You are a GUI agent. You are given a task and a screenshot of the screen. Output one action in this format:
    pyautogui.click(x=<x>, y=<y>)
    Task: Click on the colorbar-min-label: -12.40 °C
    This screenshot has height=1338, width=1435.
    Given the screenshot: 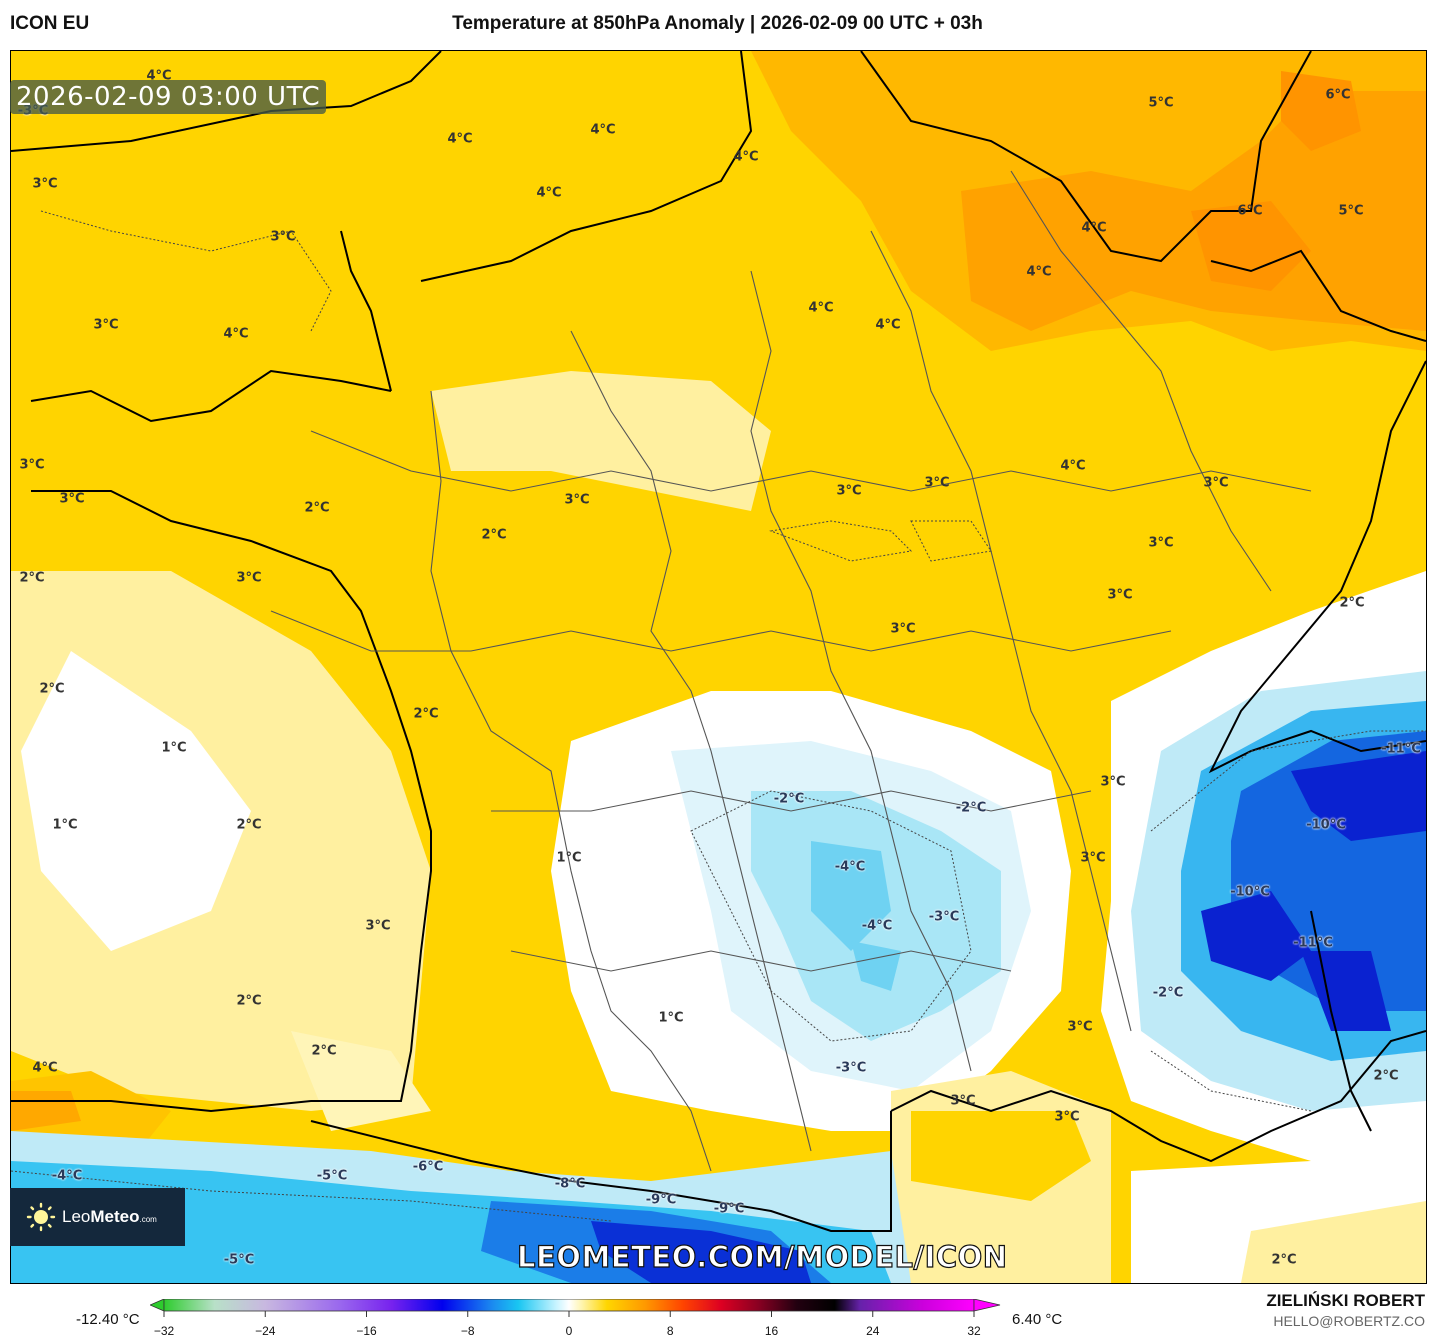 What is the action you would take?
    pyautogui.click(x=108, y=1319)
    